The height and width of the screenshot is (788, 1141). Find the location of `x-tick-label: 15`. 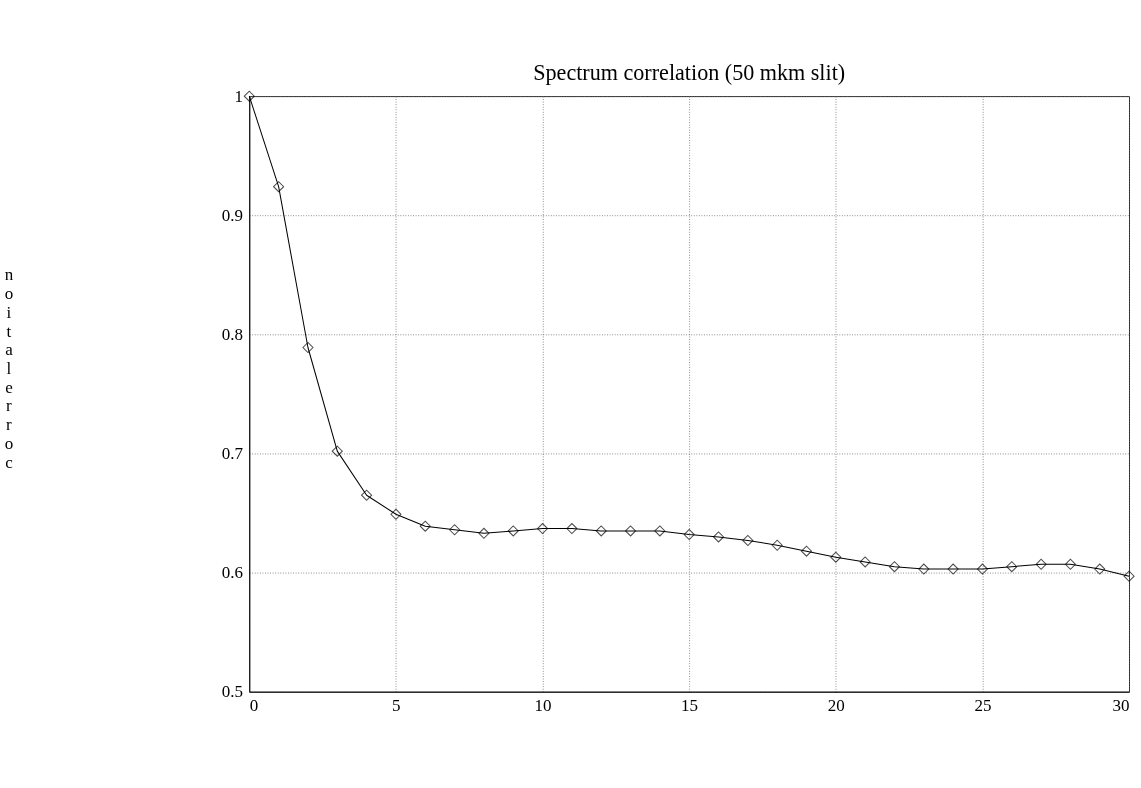

x-tick-label: 15 is located at coordinates (690, 705).